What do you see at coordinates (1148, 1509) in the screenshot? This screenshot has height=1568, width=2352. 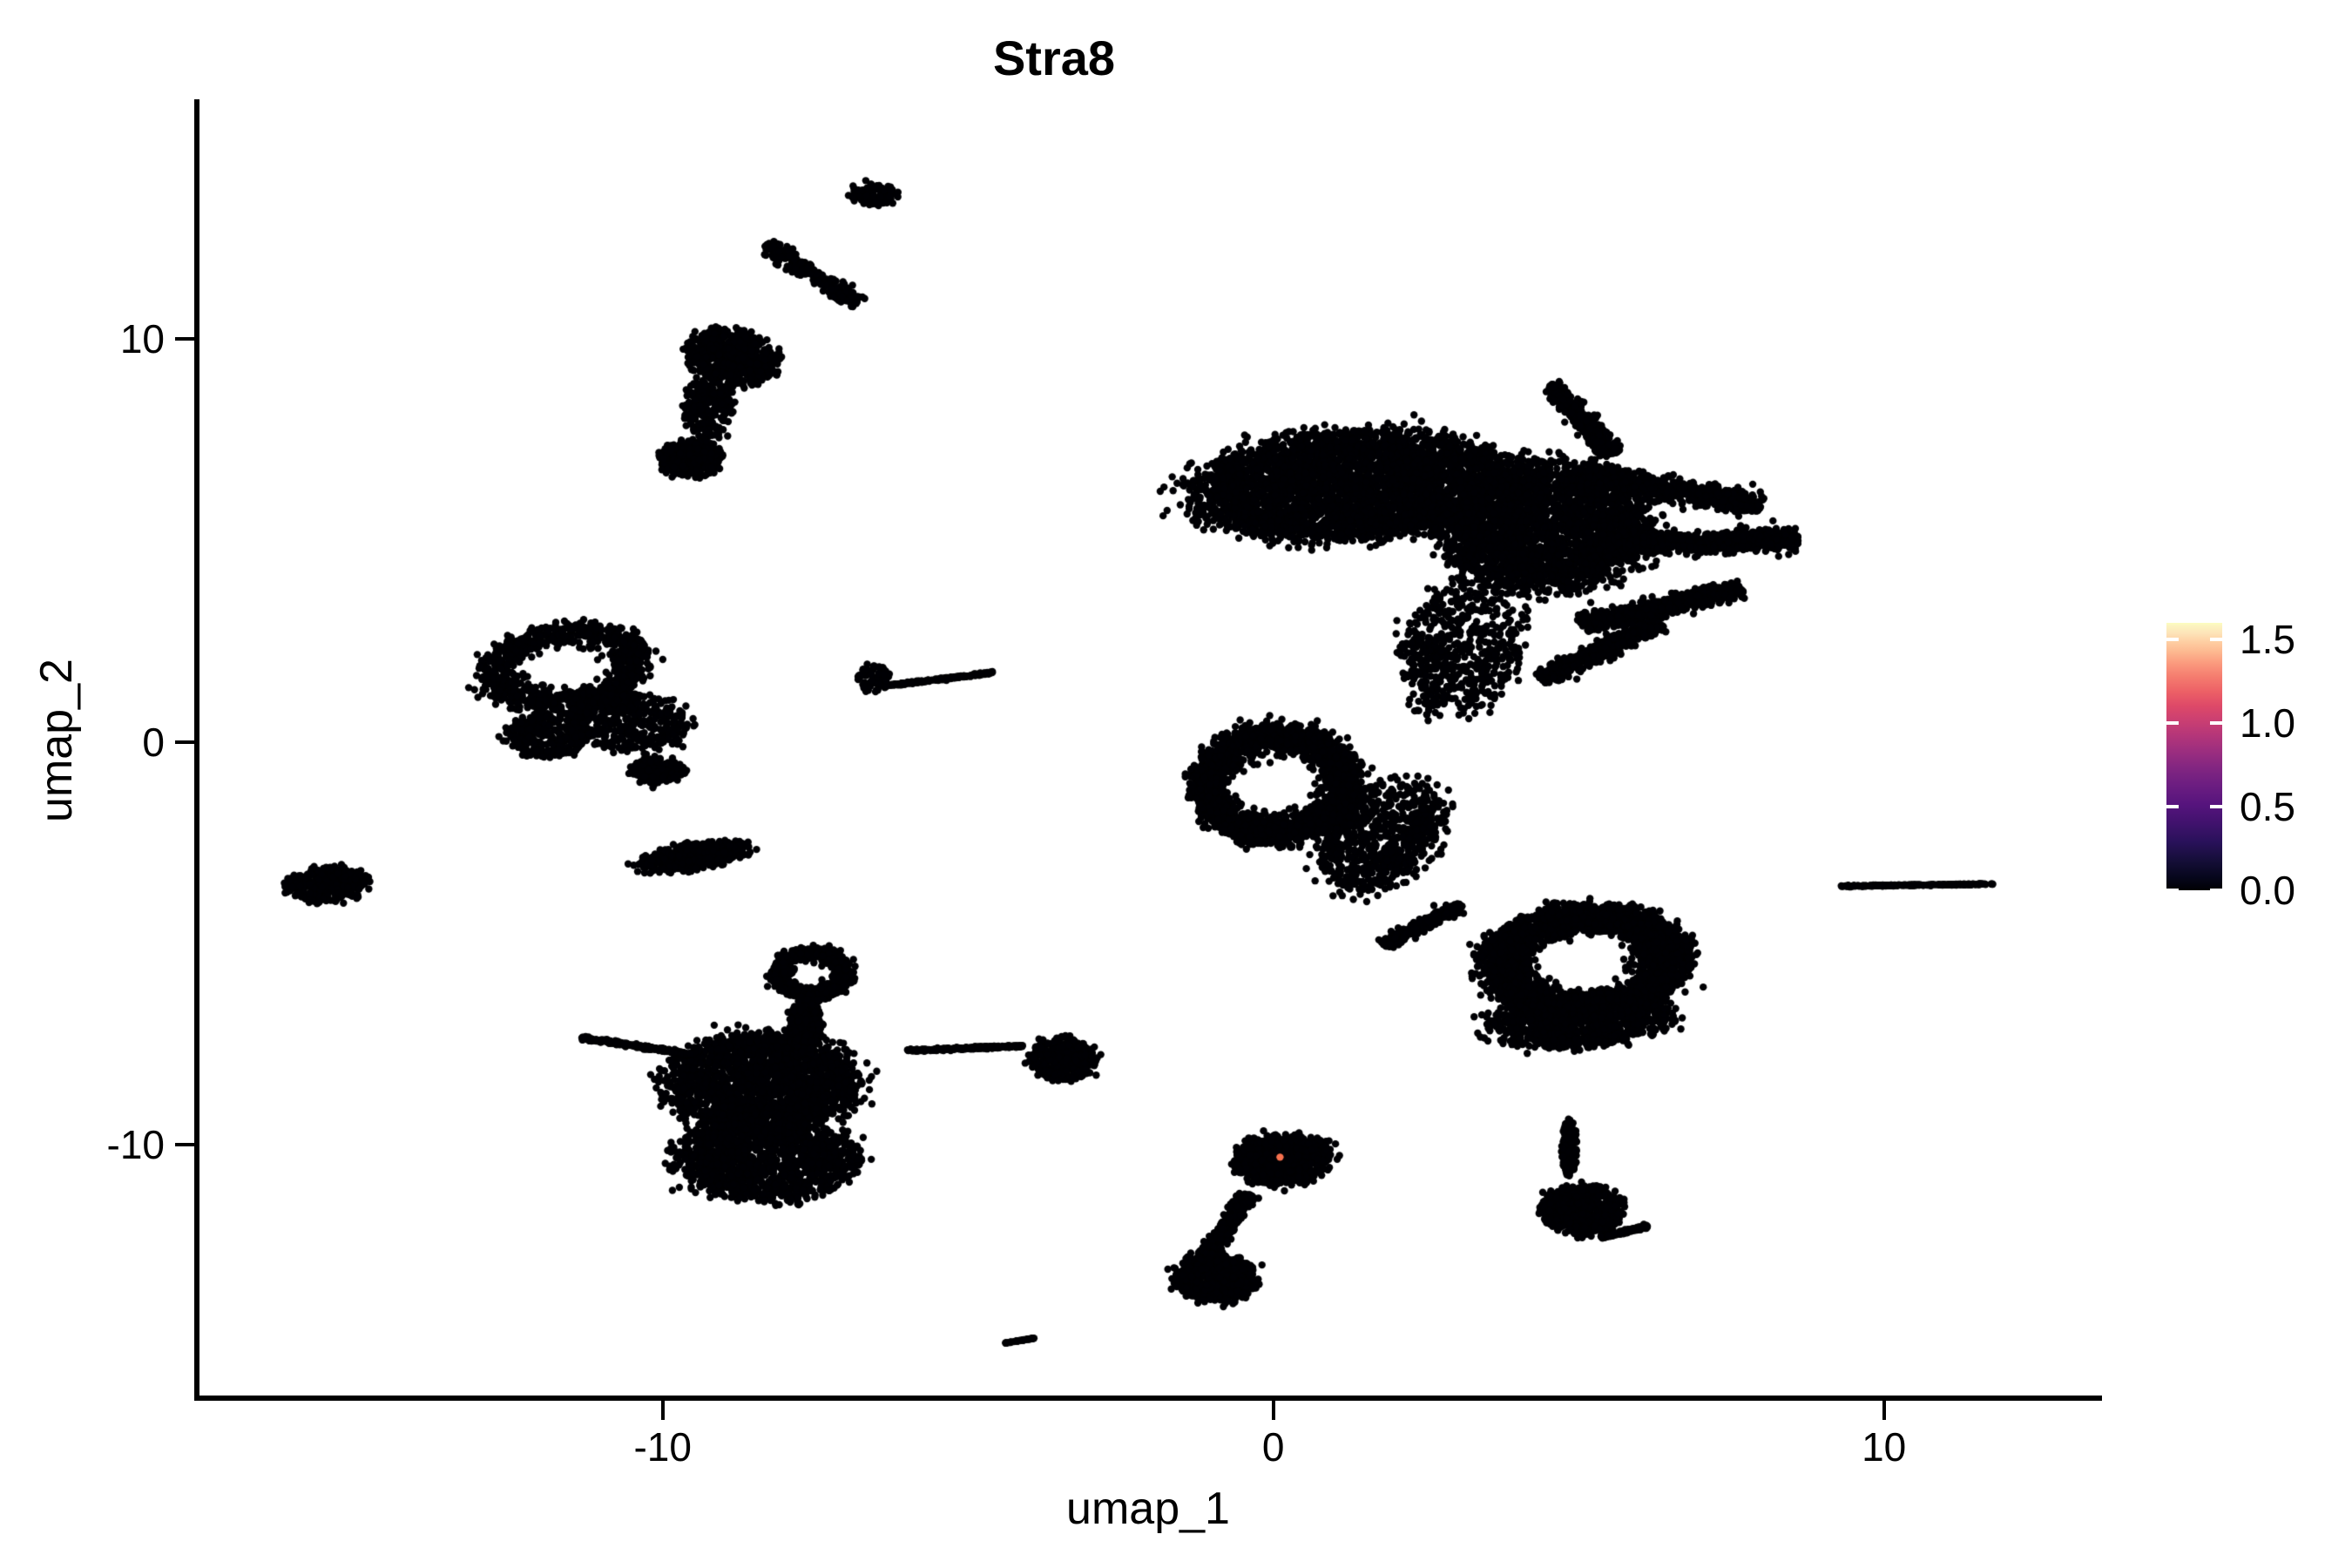 I see `x-axis-title: umap_1` at bounding box center [1148, 1509].